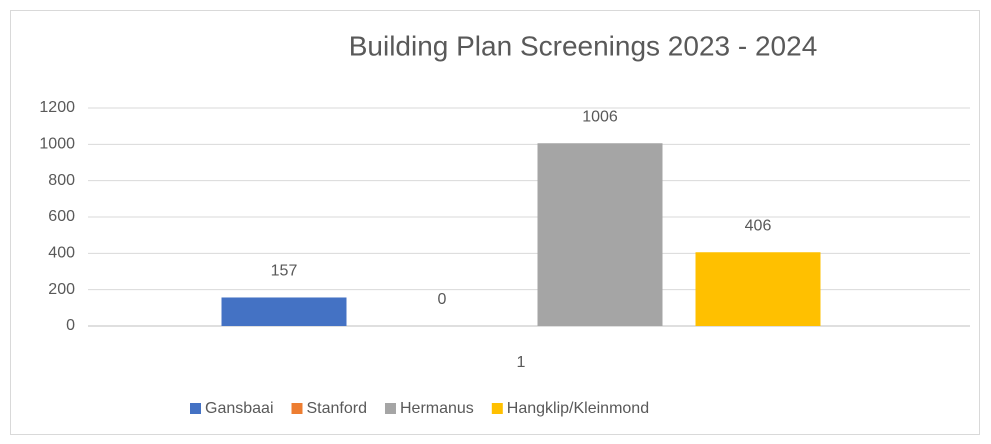 The width and height of the screenshot is (991, 444). Describe the element at coordinates (442, 299) in the screenshot. I see `data-label: 0` at that location.